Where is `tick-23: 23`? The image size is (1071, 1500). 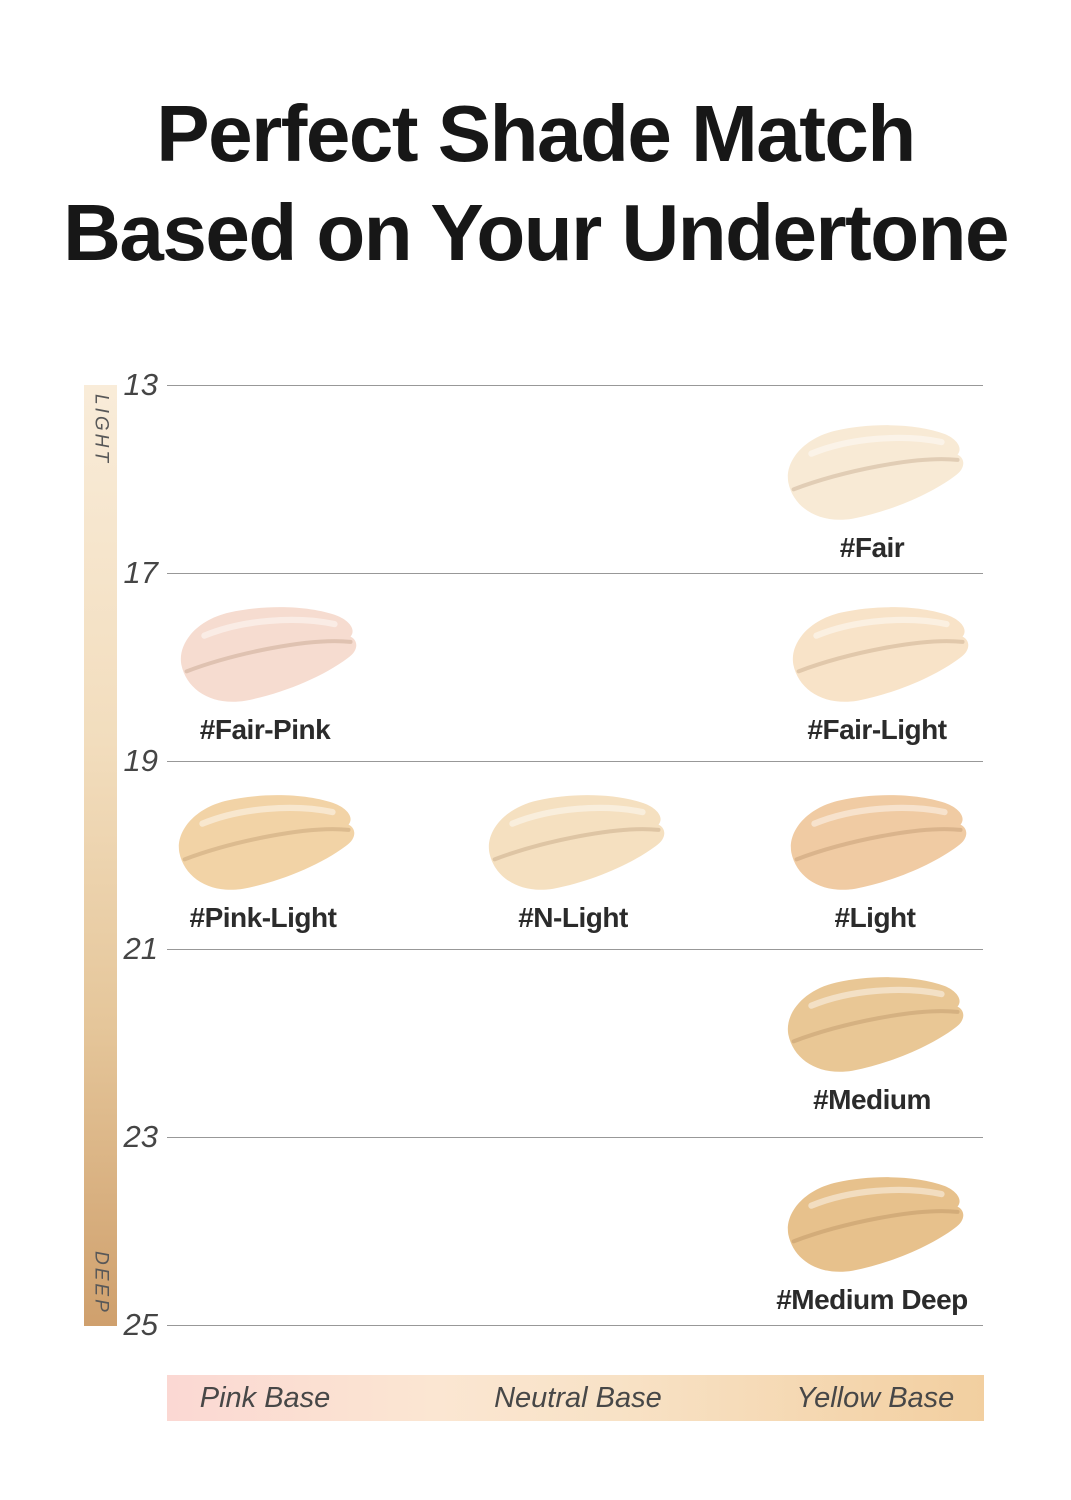 tick-23: 23 is located at coordinates (140, 1136).